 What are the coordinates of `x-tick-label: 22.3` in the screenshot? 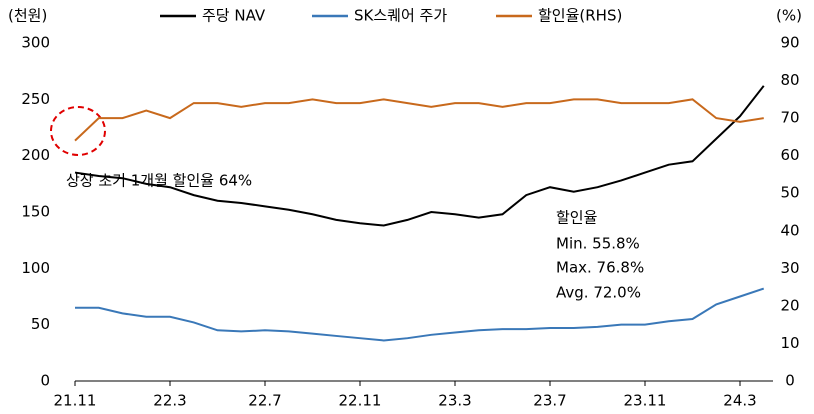 It's located at (169, 401).